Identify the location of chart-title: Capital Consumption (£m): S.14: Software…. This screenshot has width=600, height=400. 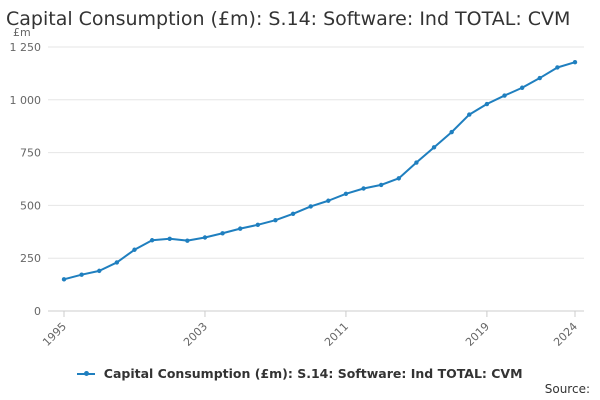
(288, 19).